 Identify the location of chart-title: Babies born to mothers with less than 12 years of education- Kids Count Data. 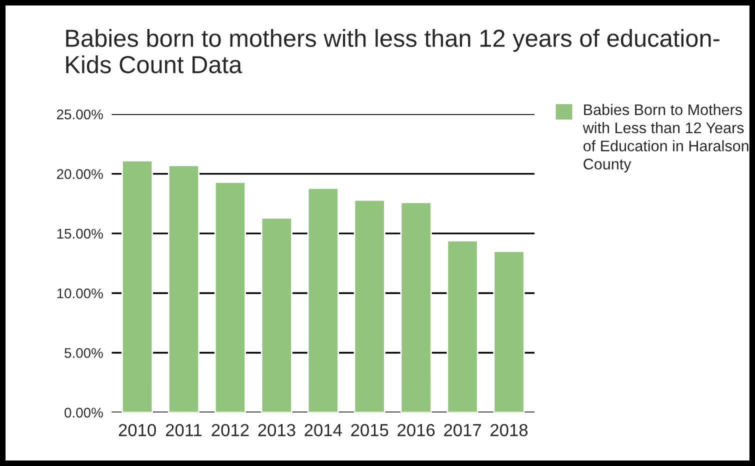
(393, 51).